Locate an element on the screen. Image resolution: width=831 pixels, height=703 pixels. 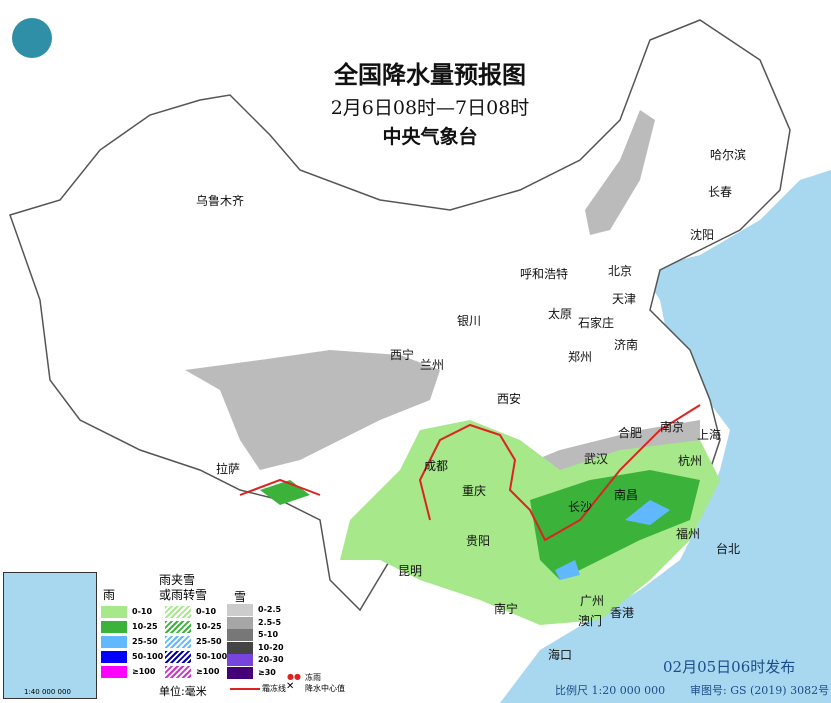
city-label-hohhot: 呼和浩特 is located at coordinates (544, 274).